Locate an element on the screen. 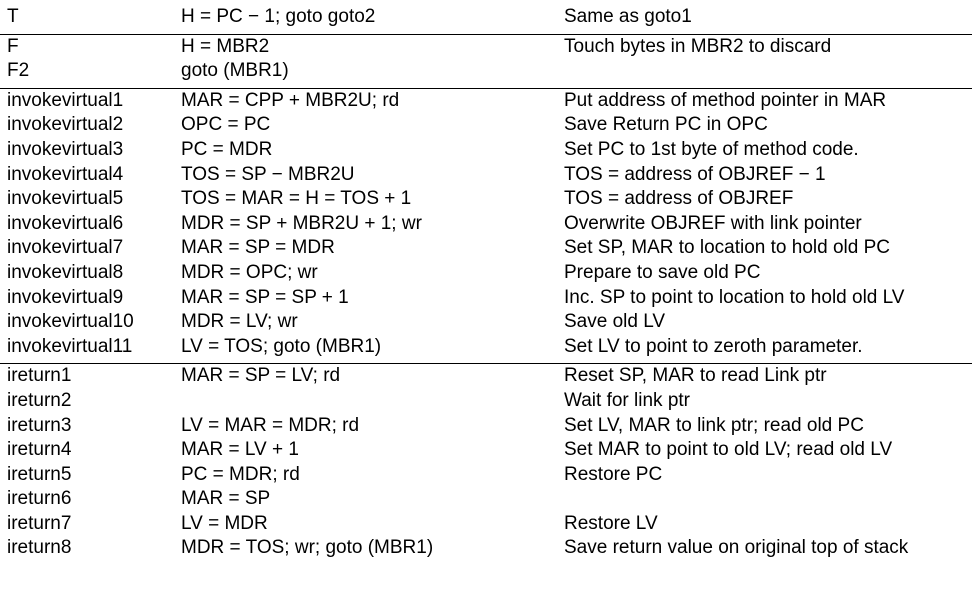 The image size is (972, 606). row-operation: MDR = LV; wr is located at coordinates (239, 322).